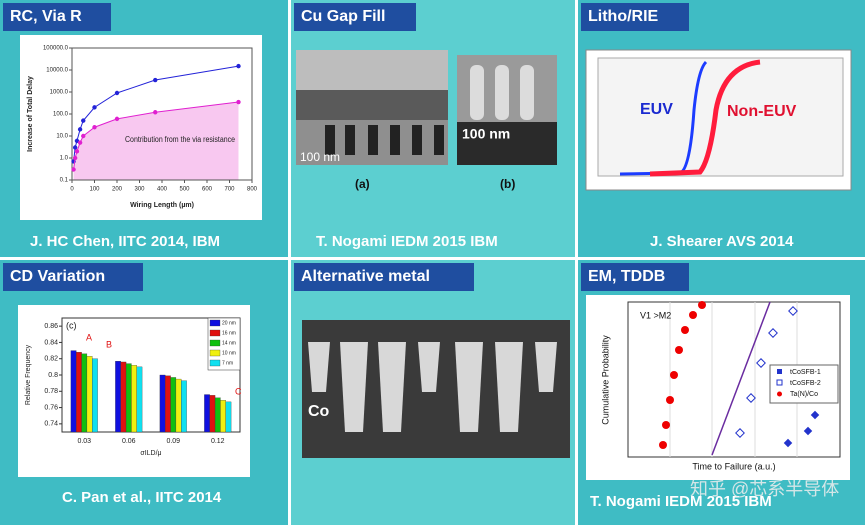 The width and height of the screenshot is (865, 530). What do you see at coordinates (764, 489) in the screenshot?
I see `watermark: 知乎 @芯系半导体` at bounding box center [764, 489].